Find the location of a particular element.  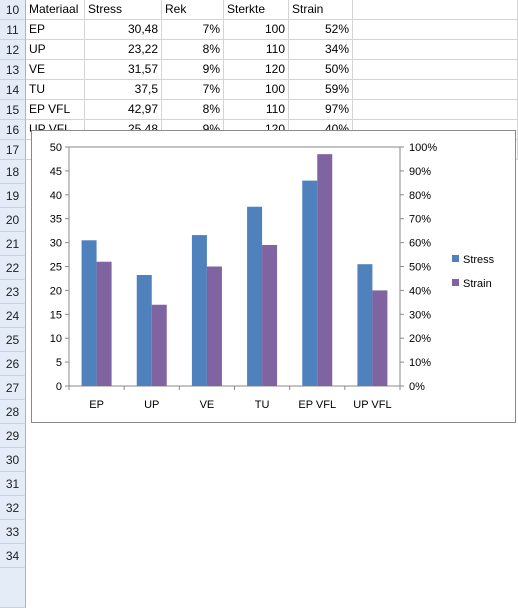

y-right-tick-label: 20% is located at coordinates (420, 339).